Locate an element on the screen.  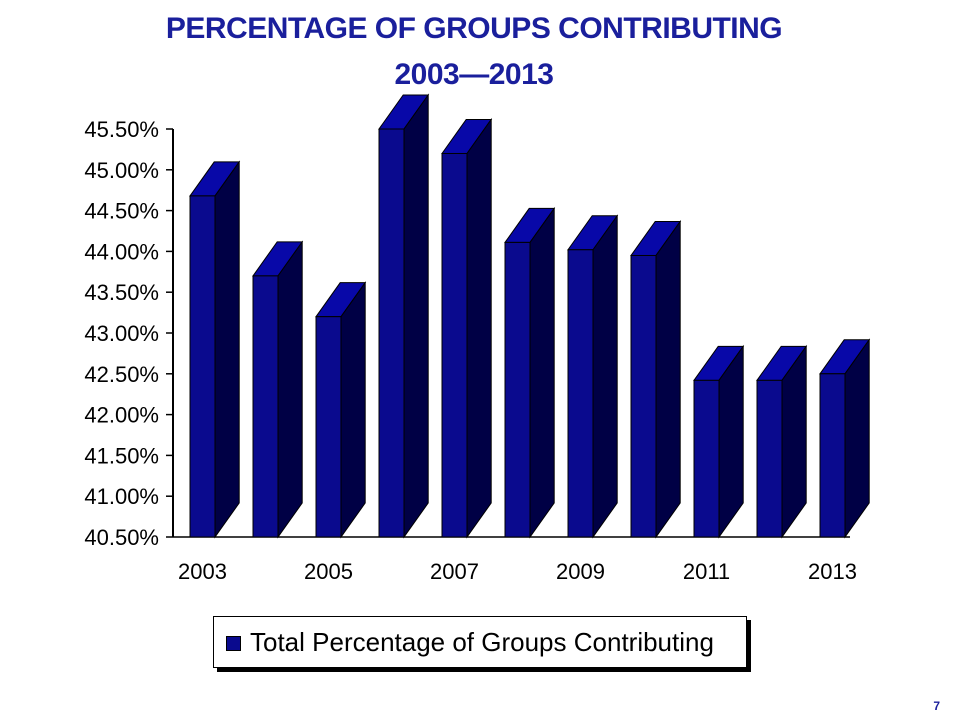
bar-2010 is located at coordinates (656, 379).